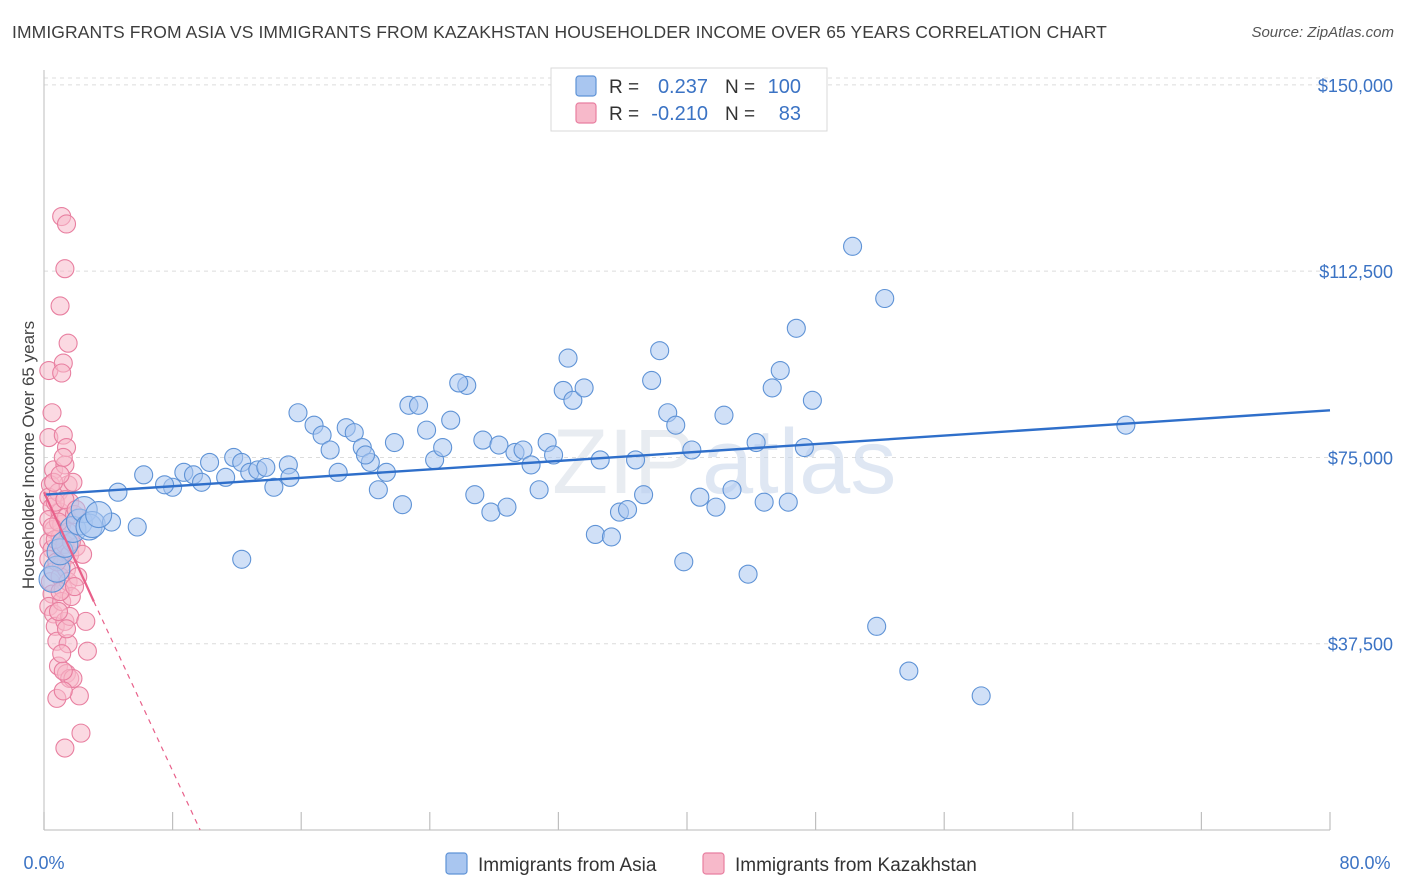 This screenshot has height=892, width=1406. What do you see at coordinates (28, 455) in the screenshot?
I see `y-axis-title: Householder Income Over 65 years` at bounding box center [28, 455].